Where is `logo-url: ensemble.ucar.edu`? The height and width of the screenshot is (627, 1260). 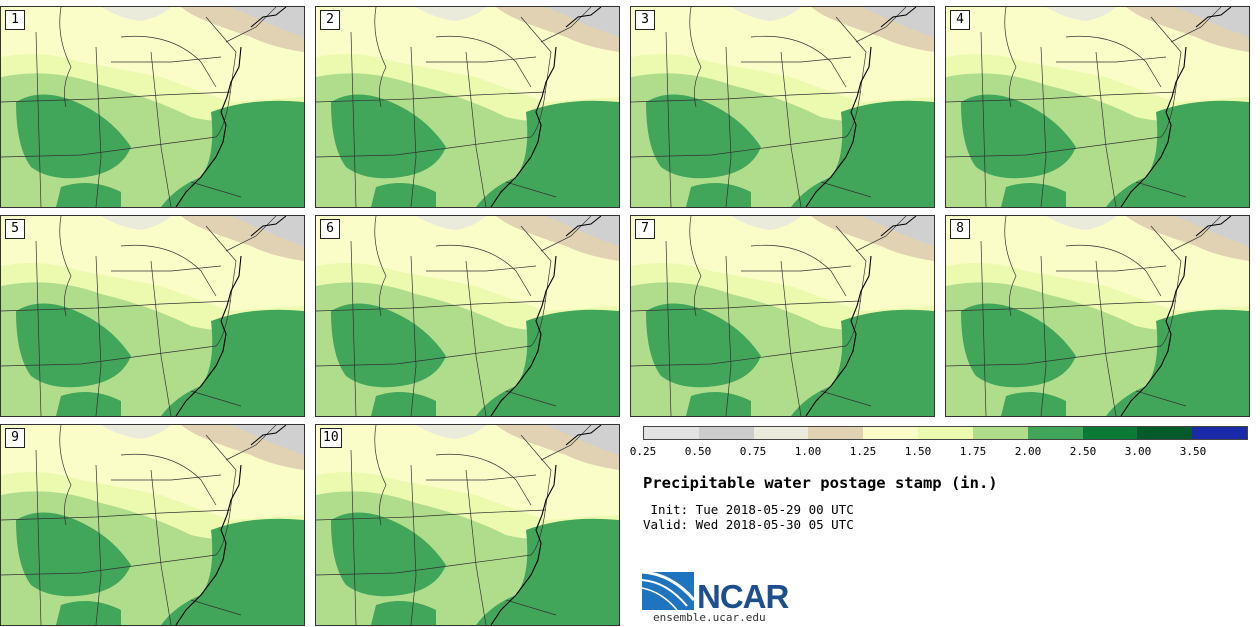
logo-url: ensemble.ucar.edu is located at coordinates (709, 617).